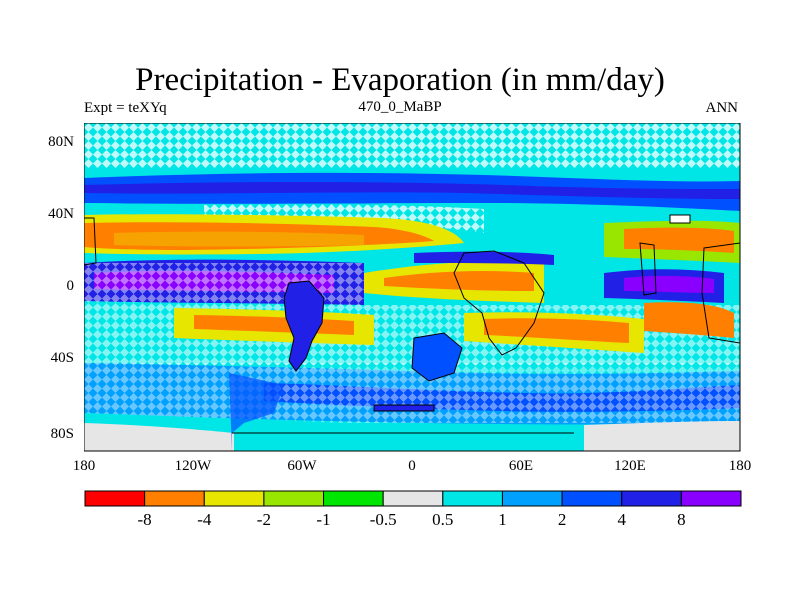  Describe the element at coordinates (62, 358) in the screenshot. I see `lat-label-40s: 40S` at that location.